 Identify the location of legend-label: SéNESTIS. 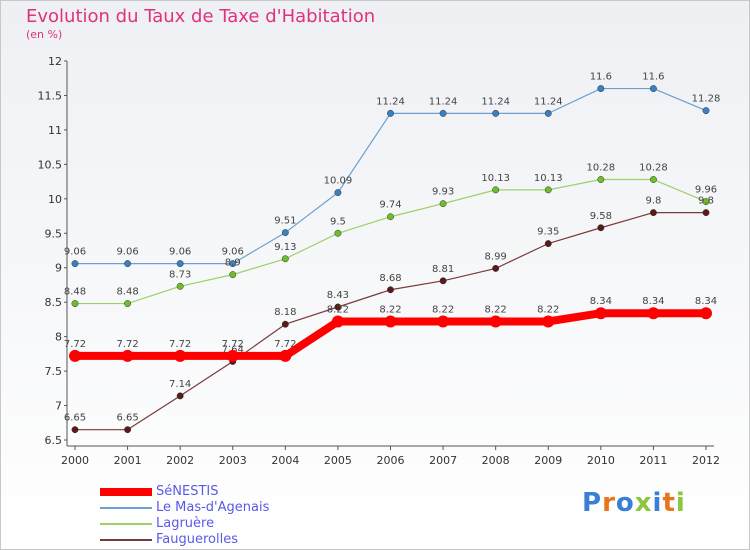
(187, 491).